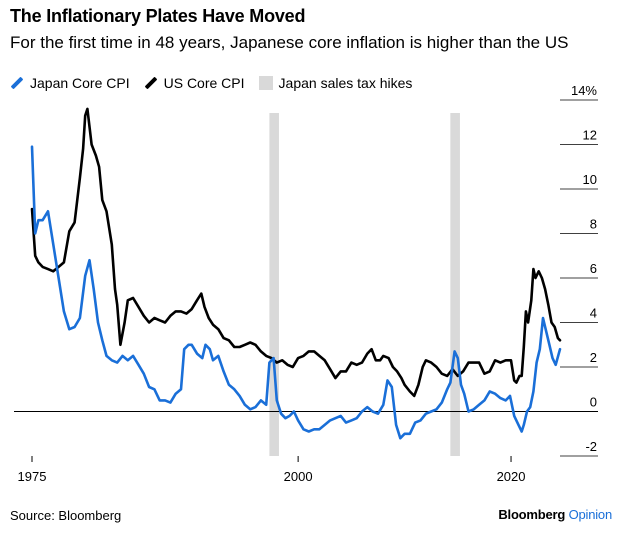 This screenshot has height=535, width=624. What do you see at coordinates (511, 476) in the screenshot?
I see `x-tick-label: 2020` at bounding box center [511, 476].